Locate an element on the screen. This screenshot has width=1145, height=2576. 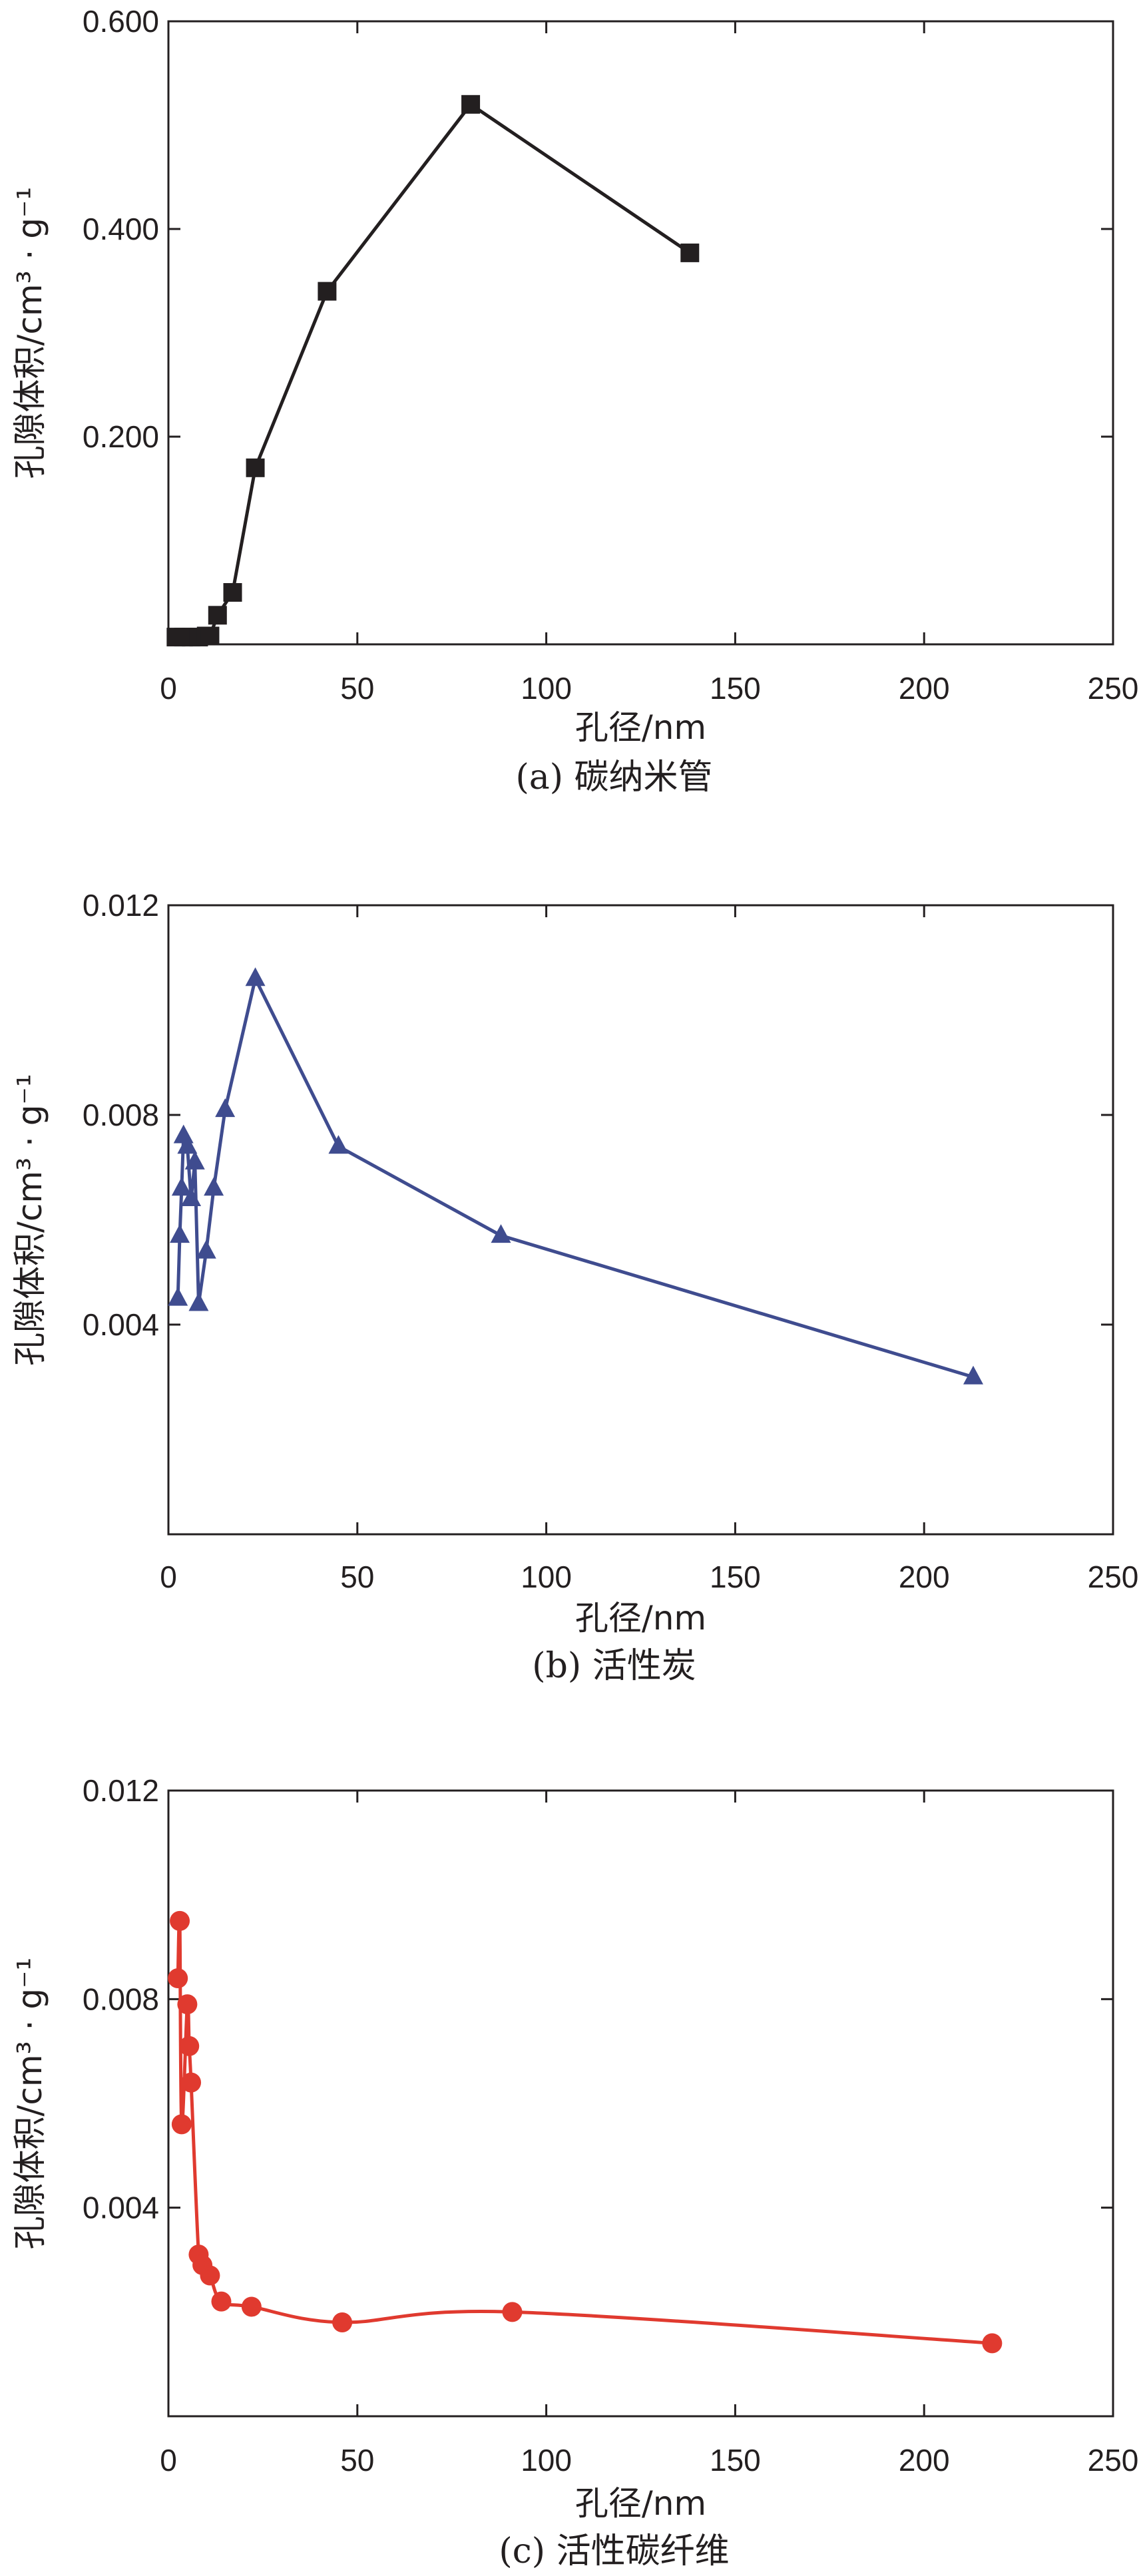
y-tick-label: 0.200 is located at coordinates (121, 436).